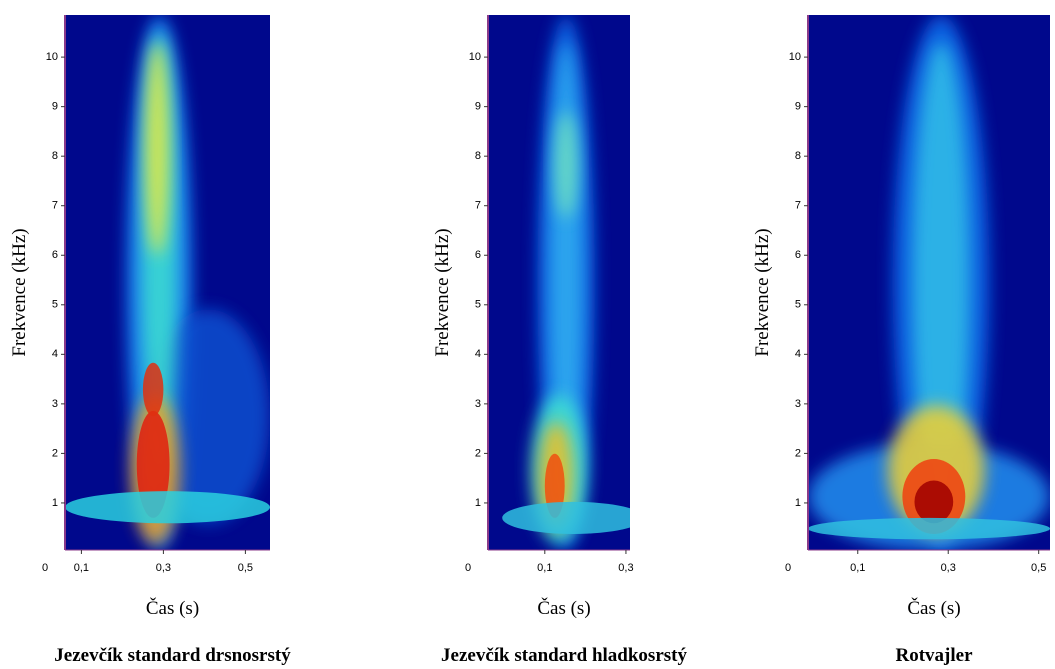  Describe the element at coordinates (564, 655) in the screenshot. I see `chart-title: Jezevčík standard hladkosrstý` at that location.